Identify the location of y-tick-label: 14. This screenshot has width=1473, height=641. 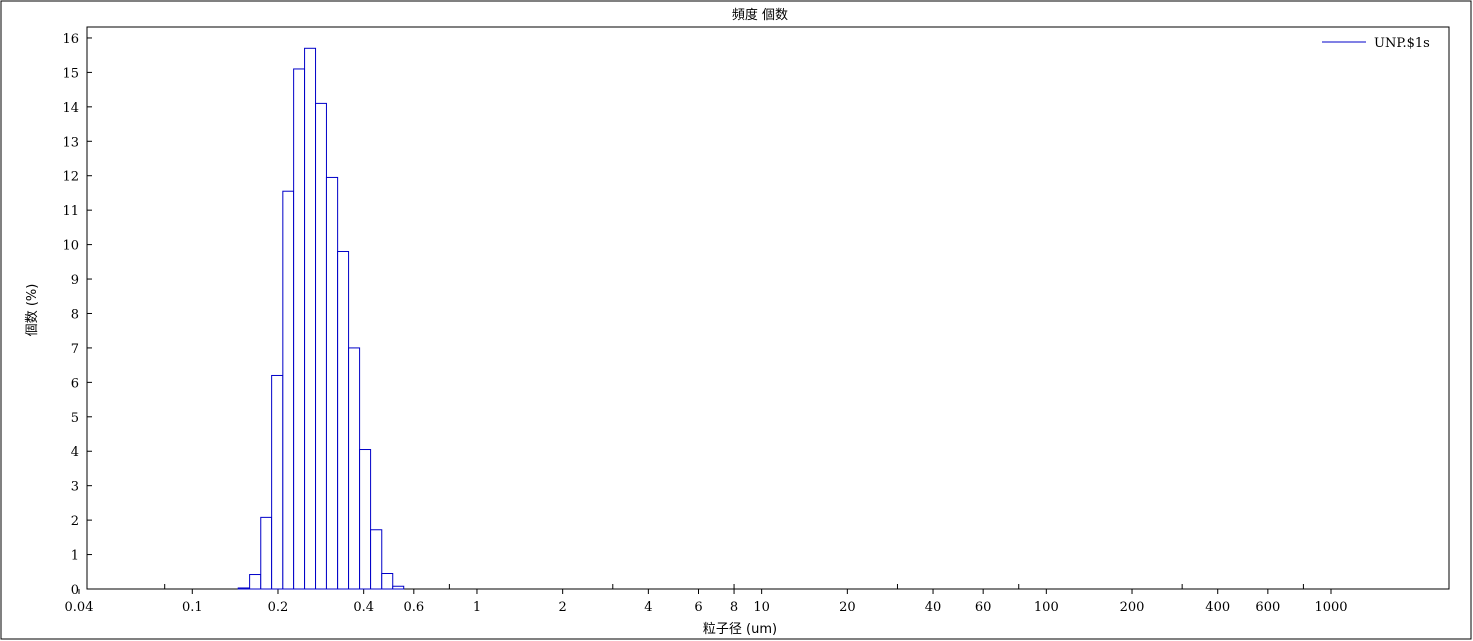
(70, 108).